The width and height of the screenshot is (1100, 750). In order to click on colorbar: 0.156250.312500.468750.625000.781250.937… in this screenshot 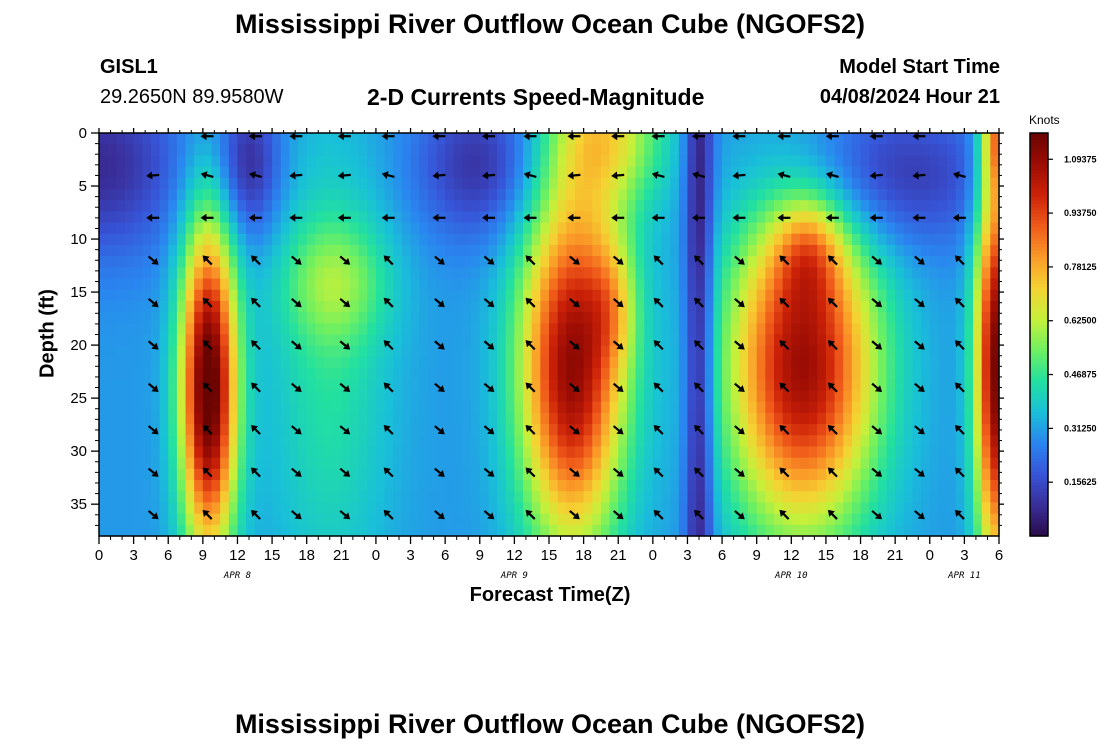, I will do `click(1063, 334)`.